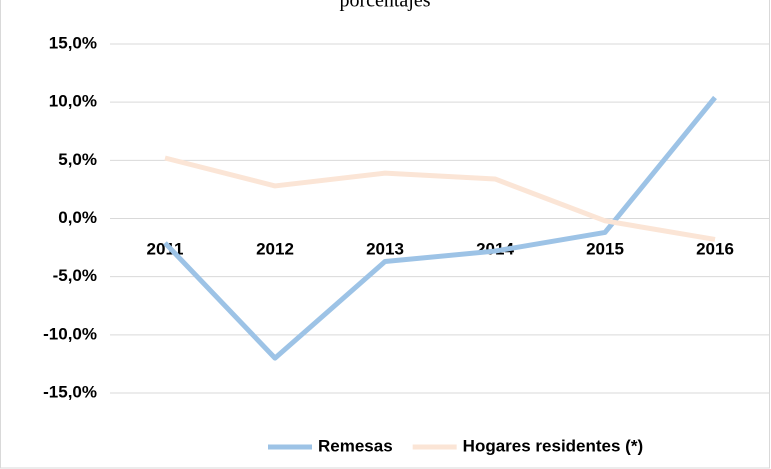  Describe the element at coordinates (385, 248) in the screenshot. I see `x-tick-label: 2013` at that location.